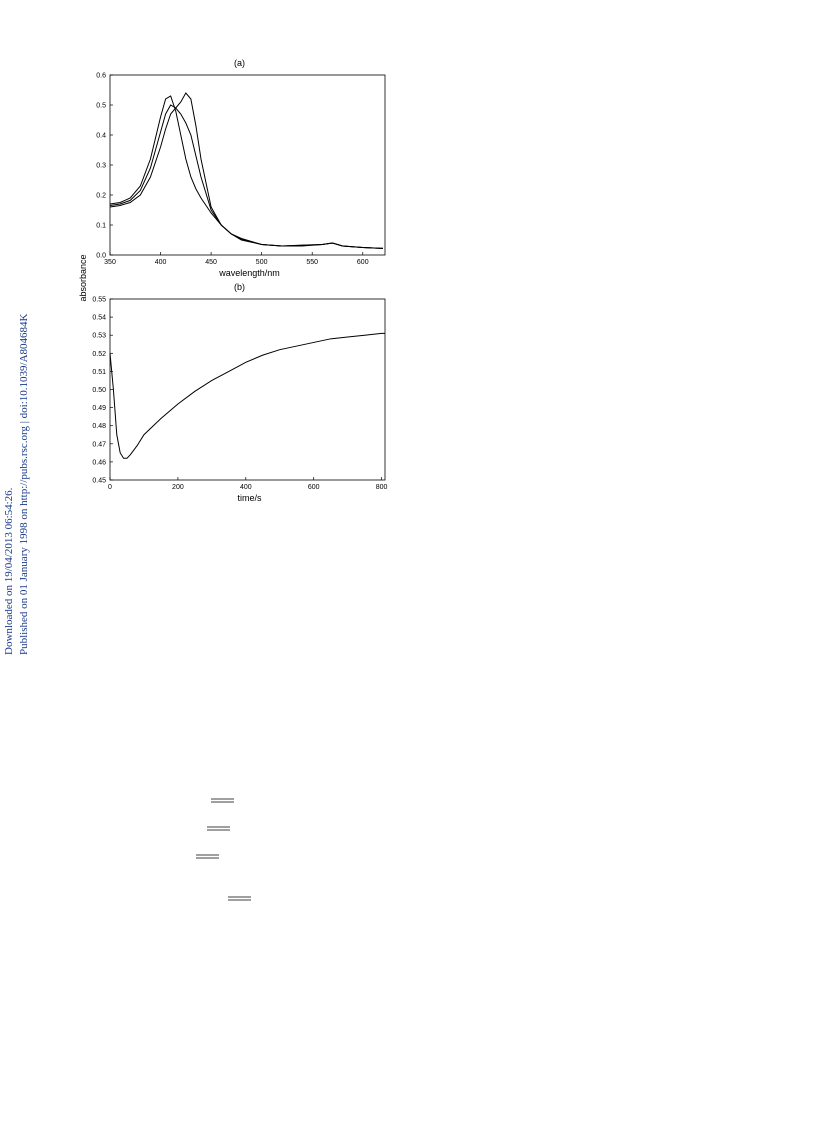 Image resolution: width=816 pixels, height=1144 pixels. I want to click on y-tick-label: 0.55, so click(99, 300).